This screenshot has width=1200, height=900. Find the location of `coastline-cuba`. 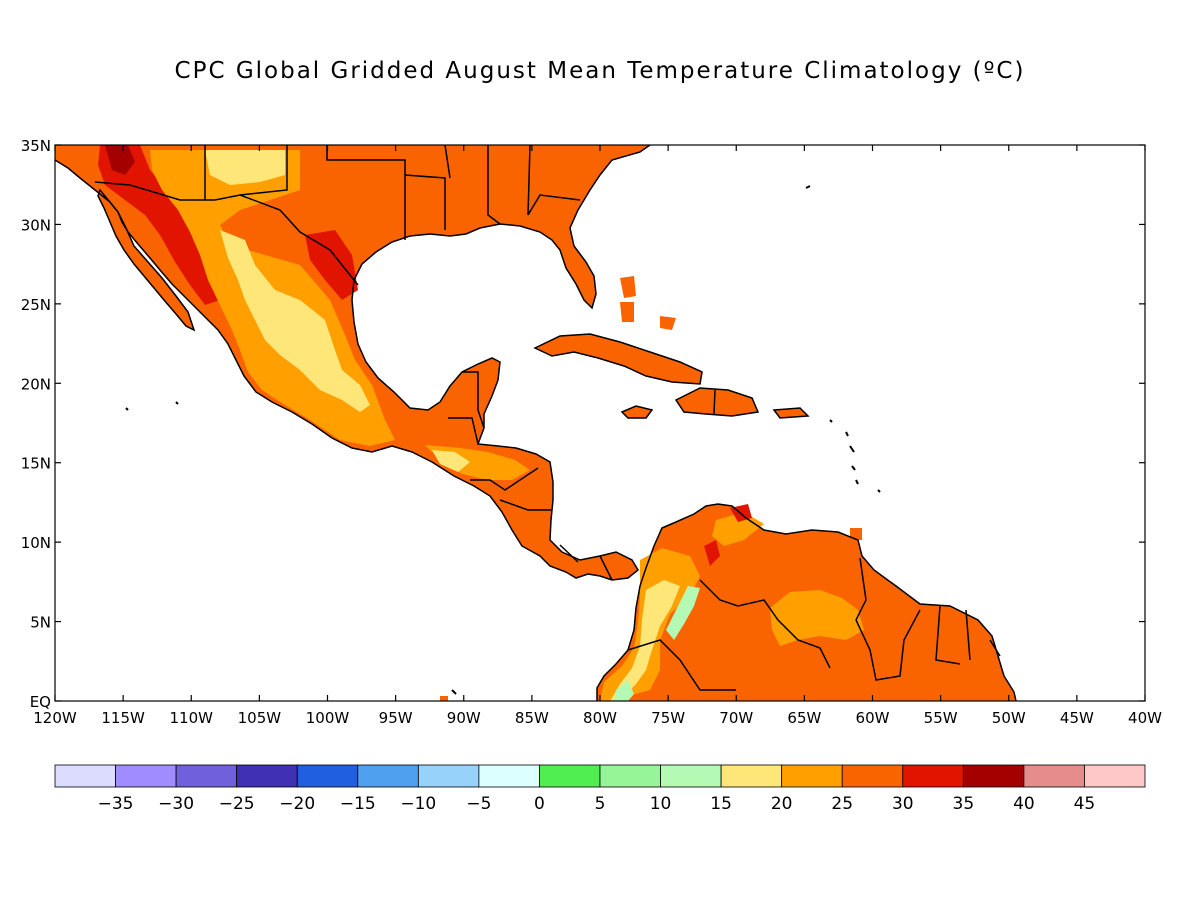

coastline-cuba is located at coordinates (618, 359).